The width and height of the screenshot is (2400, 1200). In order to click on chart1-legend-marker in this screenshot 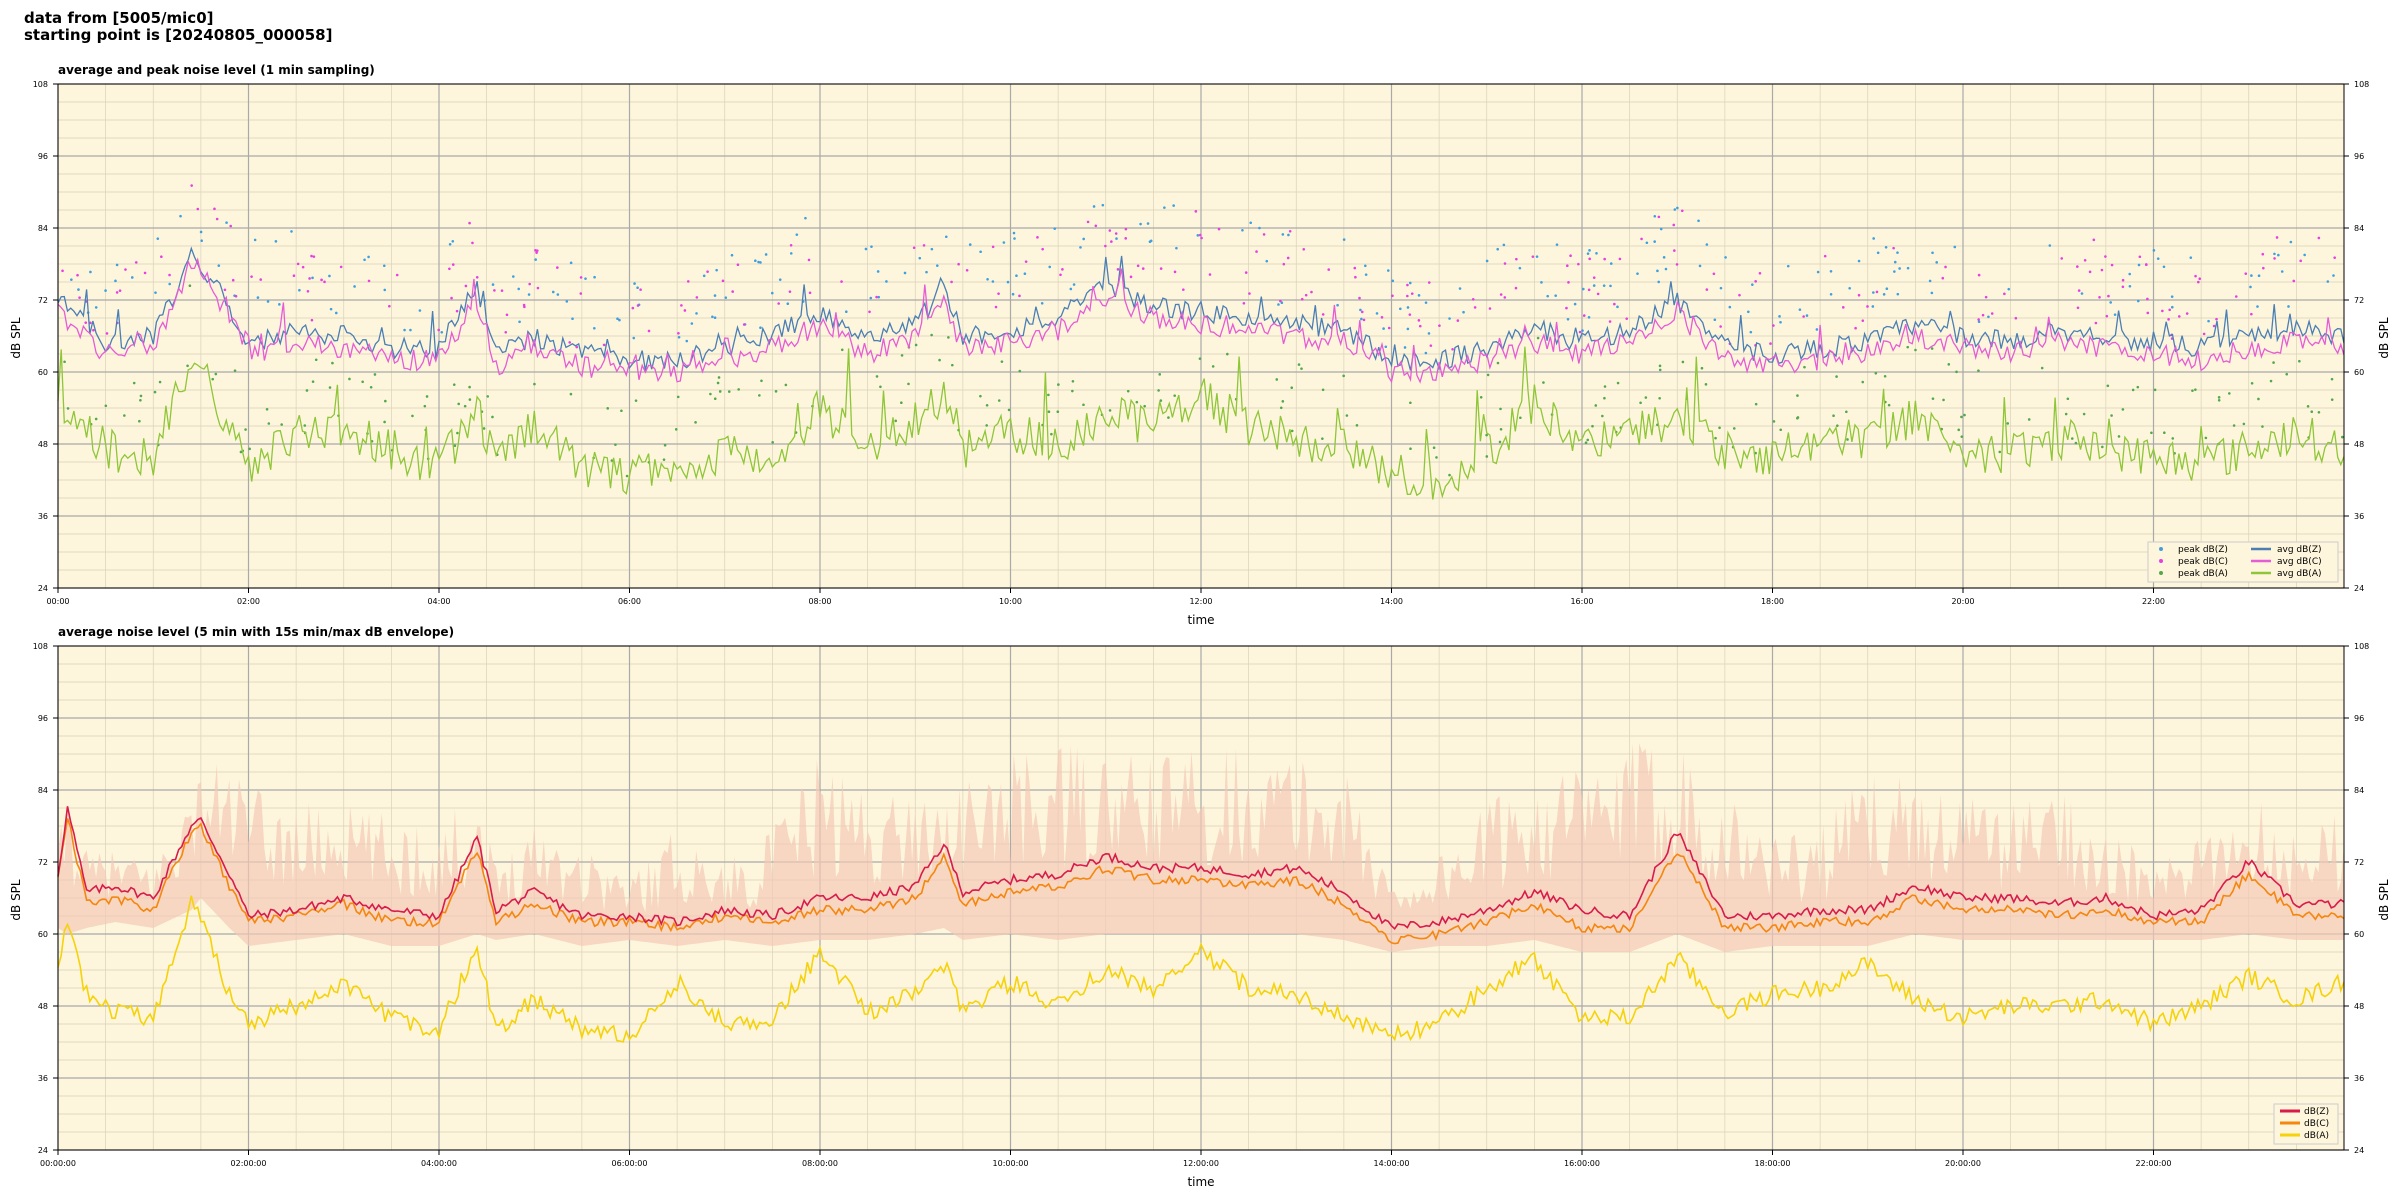, I will do `click(2161, 561)`.